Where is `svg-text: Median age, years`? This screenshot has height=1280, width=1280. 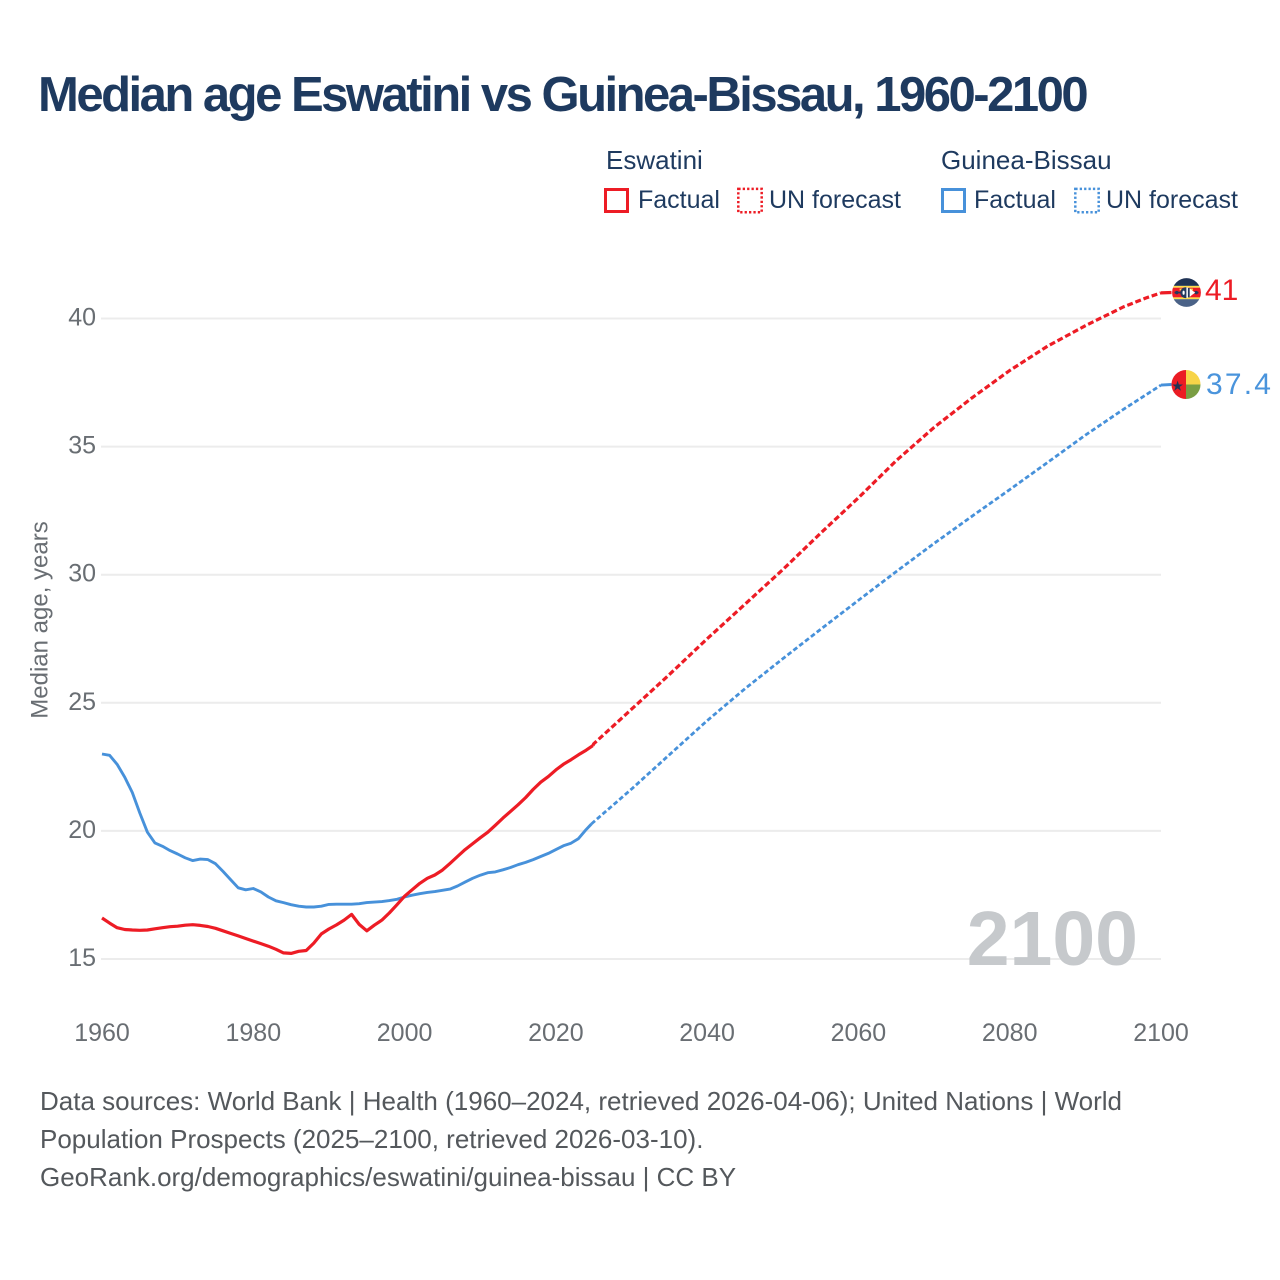 svg-text: Median age, years is located at coordinates (40, 619).